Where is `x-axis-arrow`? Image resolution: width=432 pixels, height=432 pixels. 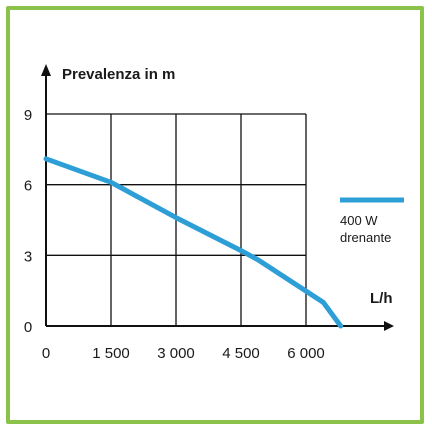
x-axis-arrow is located at coordinates (389, 326).